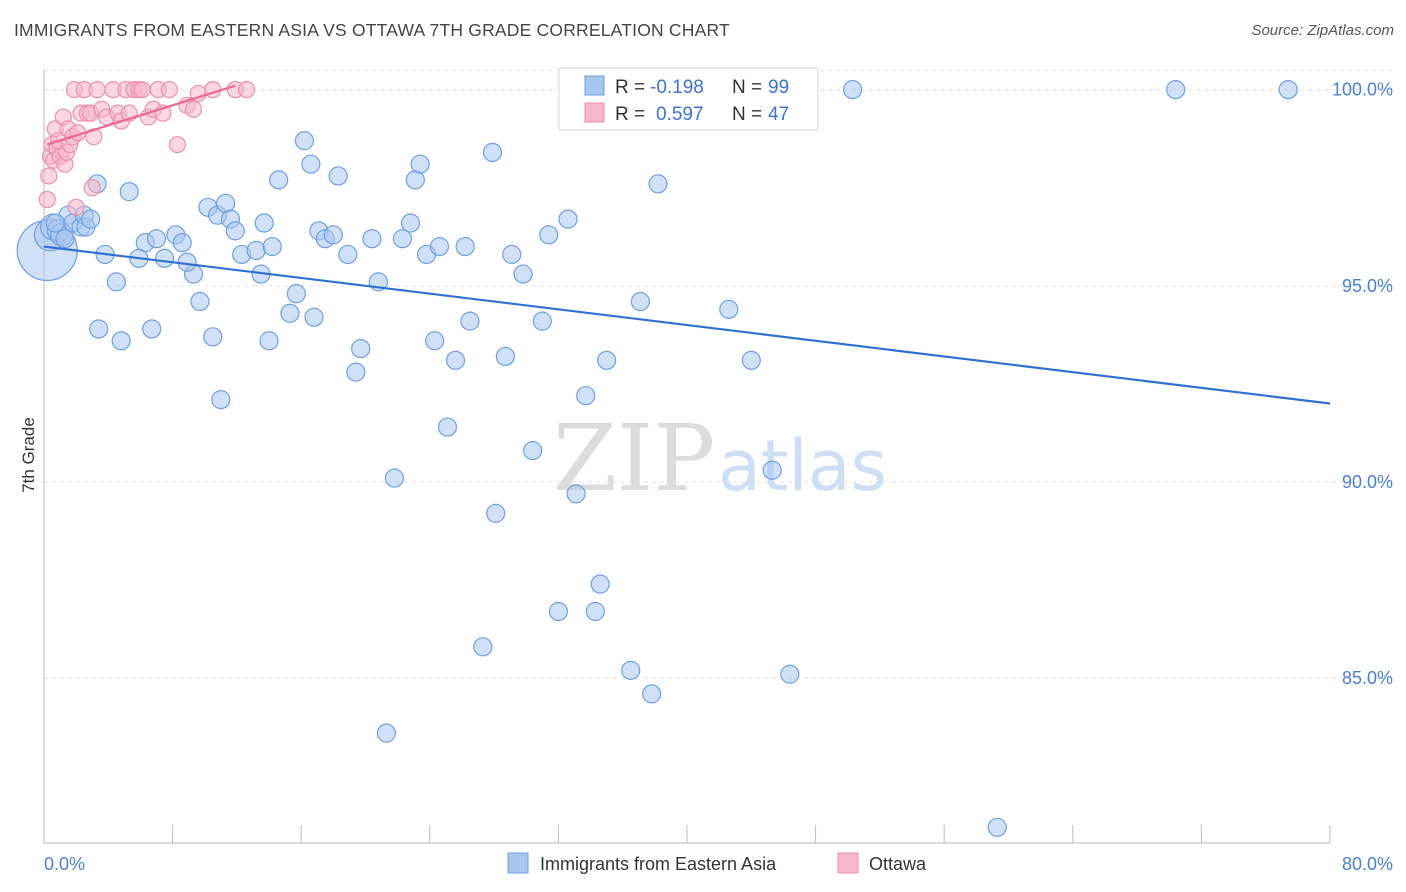 The image size is (1406, 892). Describe the element at coordinates (658, 864) in the screenshot. I see `legend-bottom-label-blue: Immigrants from Eastern Asia` at that location.